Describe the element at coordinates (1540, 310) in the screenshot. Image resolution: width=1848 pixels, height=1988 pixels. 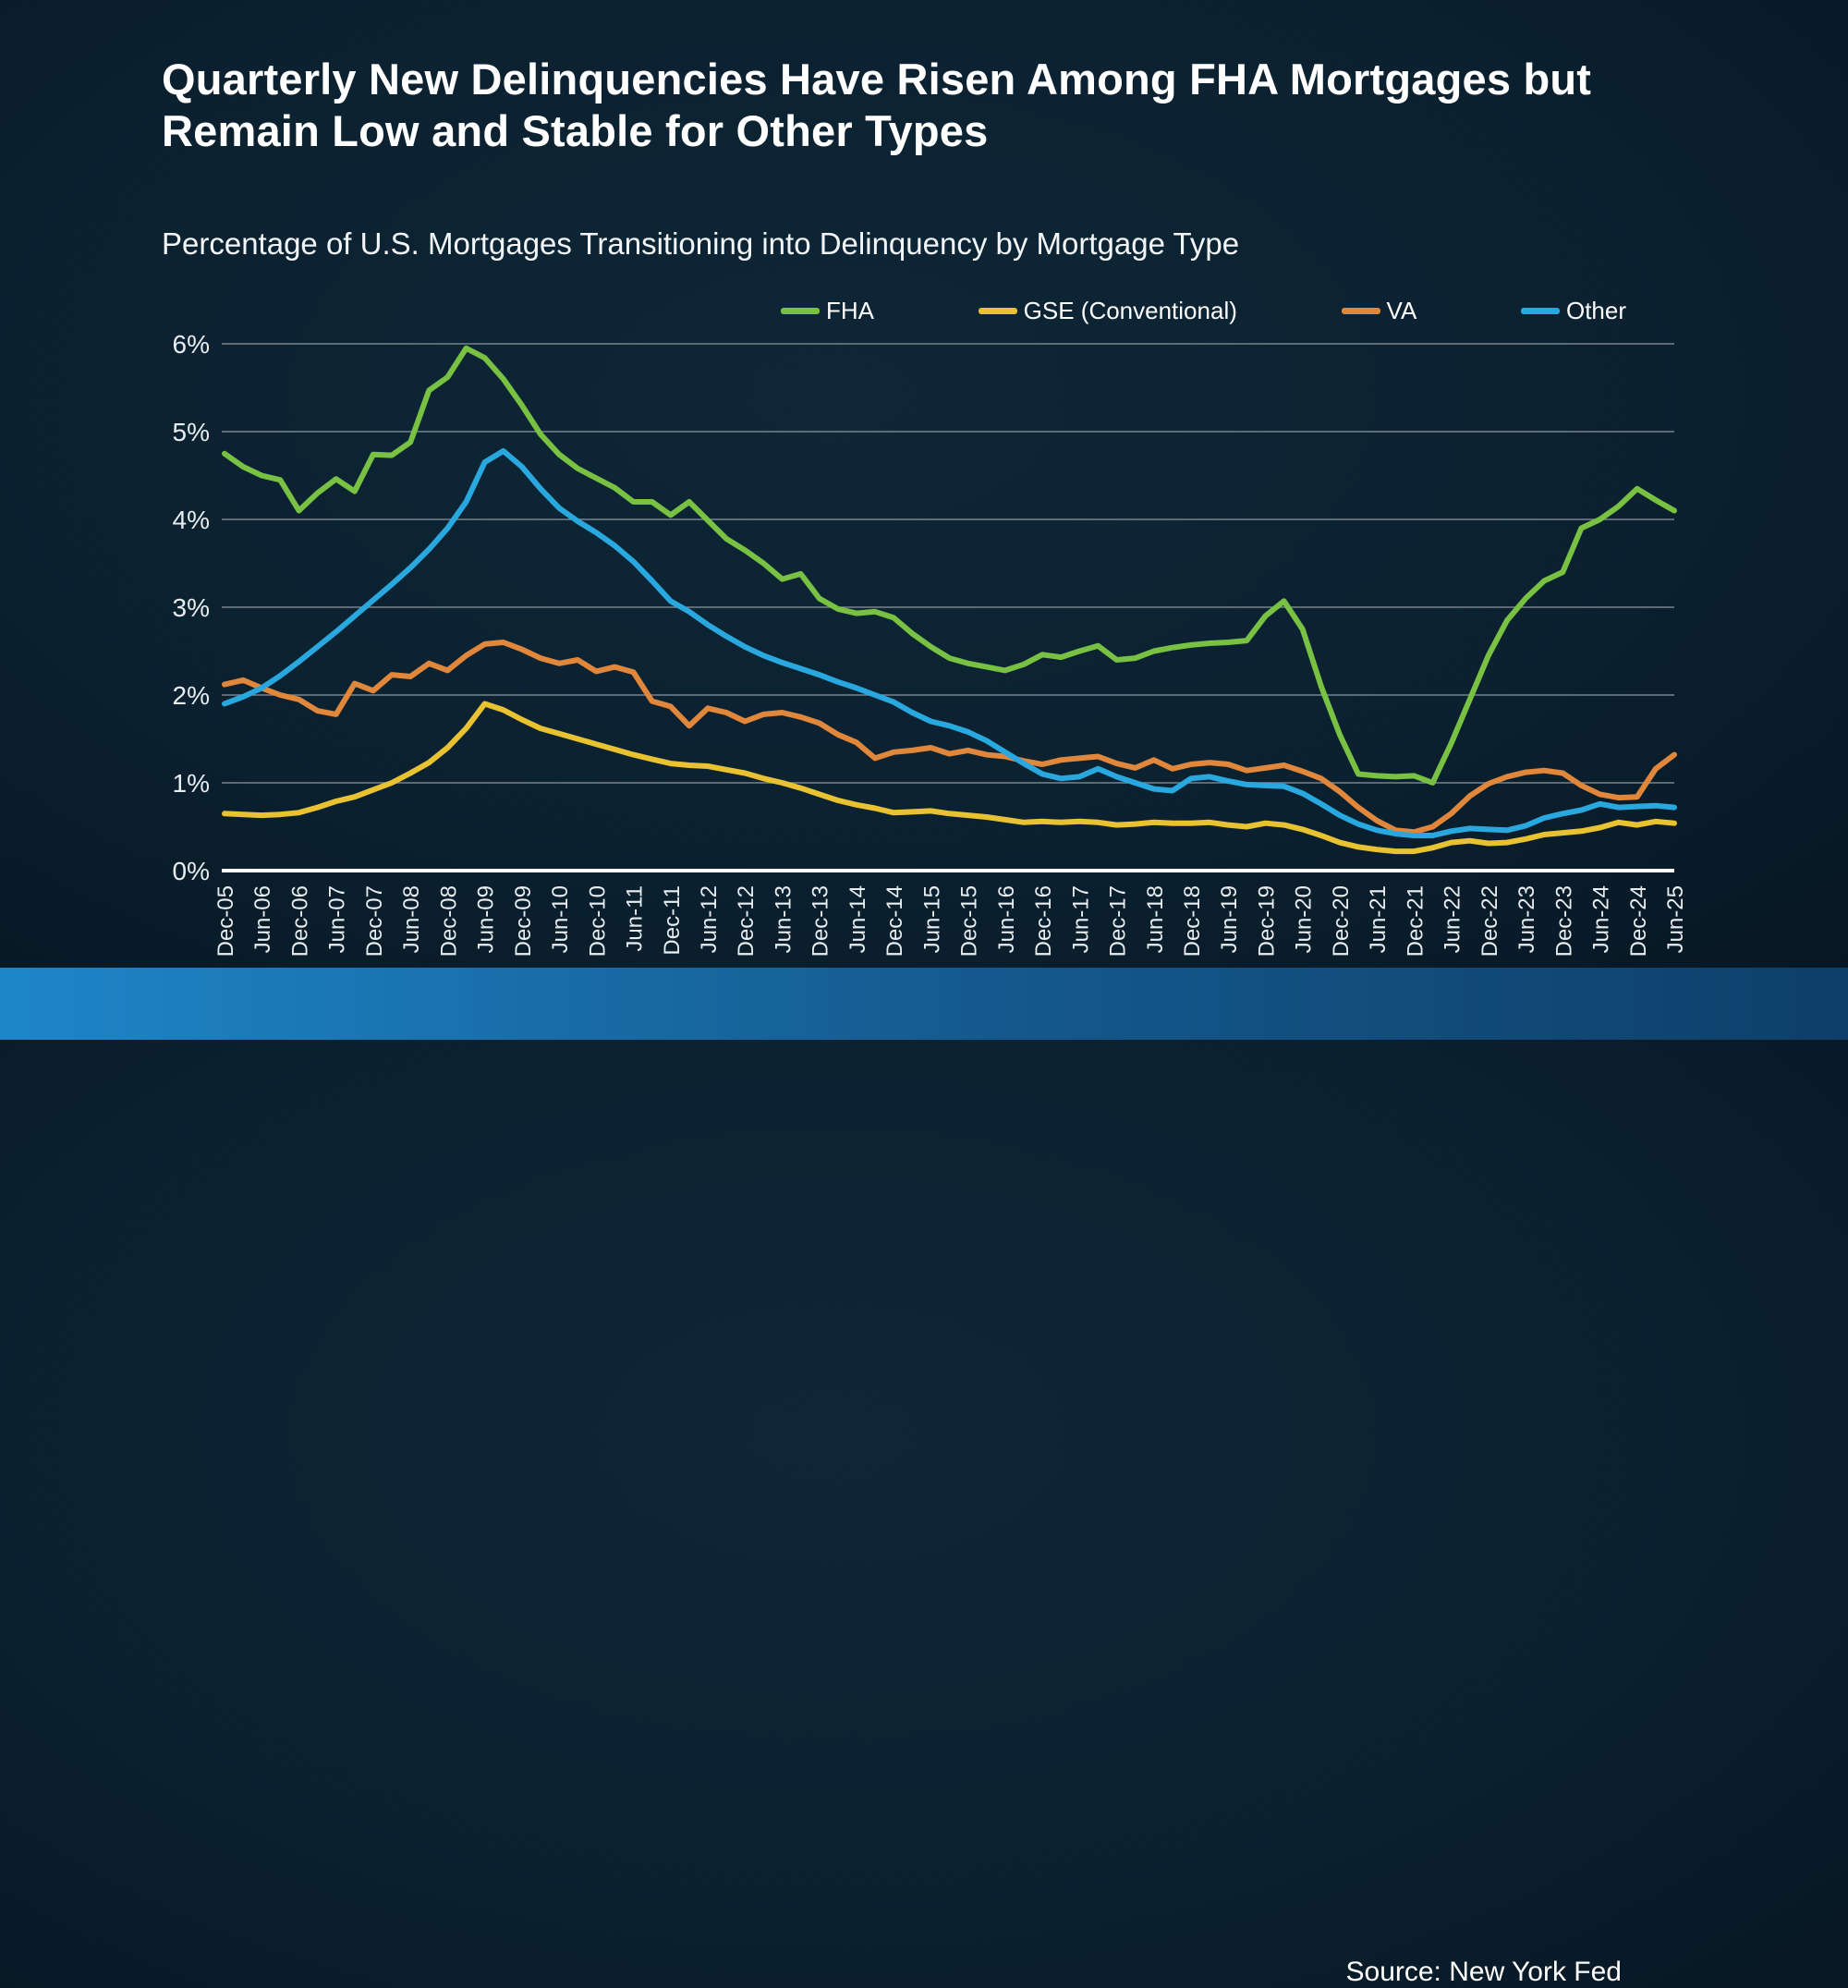
I see `other-legend-dash-icon` at that location.